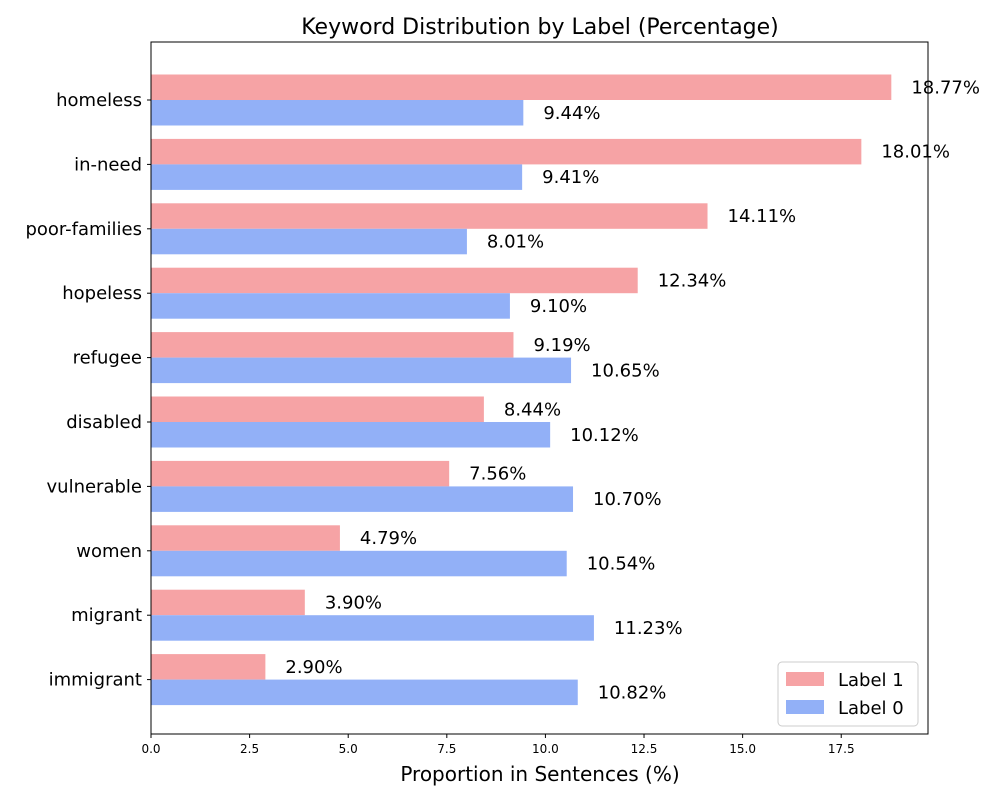 The height and width of the screenshot is (804, 1000). What do you see at coordinates (228, 602) in the screenshot?
I see `bar-label-1-migrant` at bounding box center [228, 602].